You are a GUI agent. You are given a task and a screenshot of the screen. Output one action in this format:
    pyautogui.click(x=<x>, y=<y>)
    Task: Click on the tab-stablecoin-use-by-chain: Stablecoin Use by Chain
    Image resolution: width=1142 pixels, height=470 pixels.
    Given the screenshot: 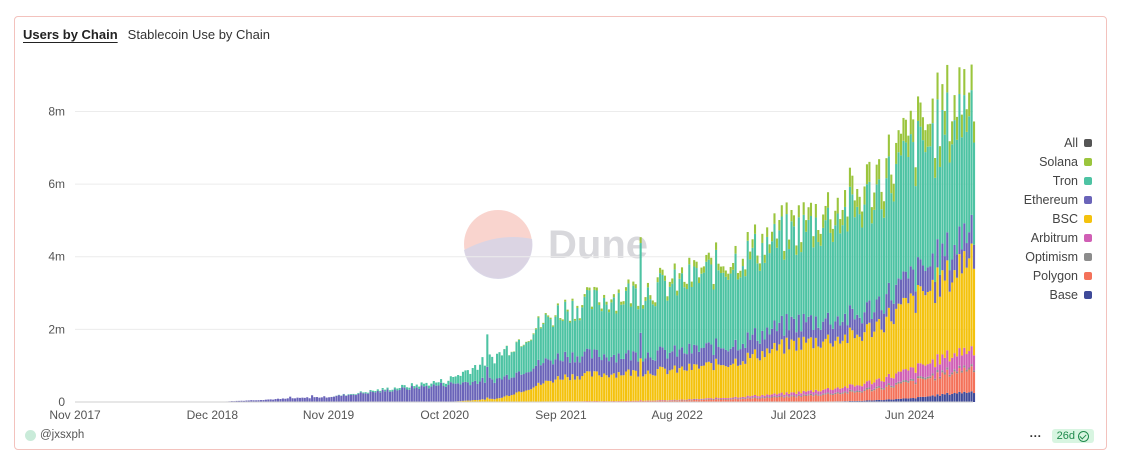 What is the action you would take?
    pyautogui.click(x=199, y=34)
    